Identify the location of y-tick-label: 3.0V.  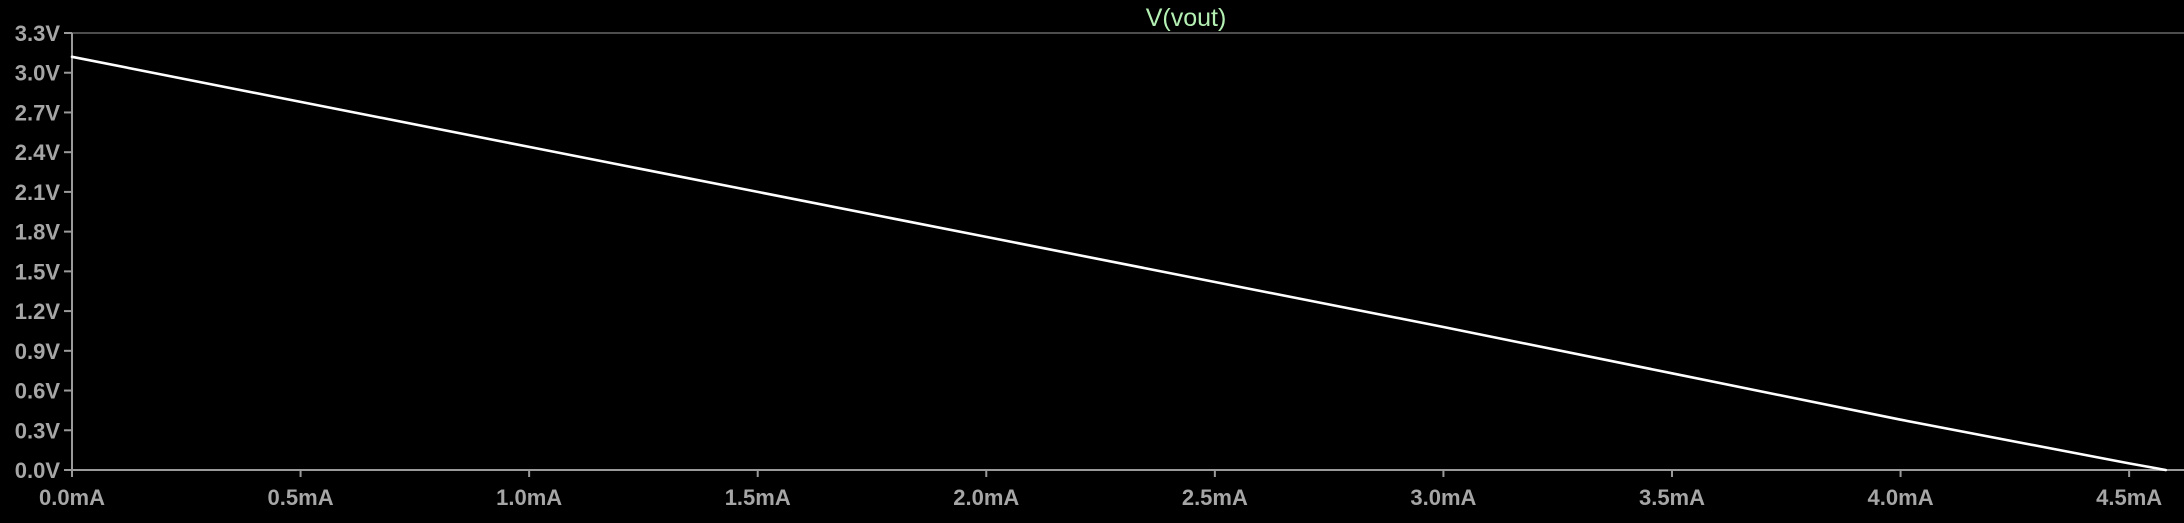
(38, 73).